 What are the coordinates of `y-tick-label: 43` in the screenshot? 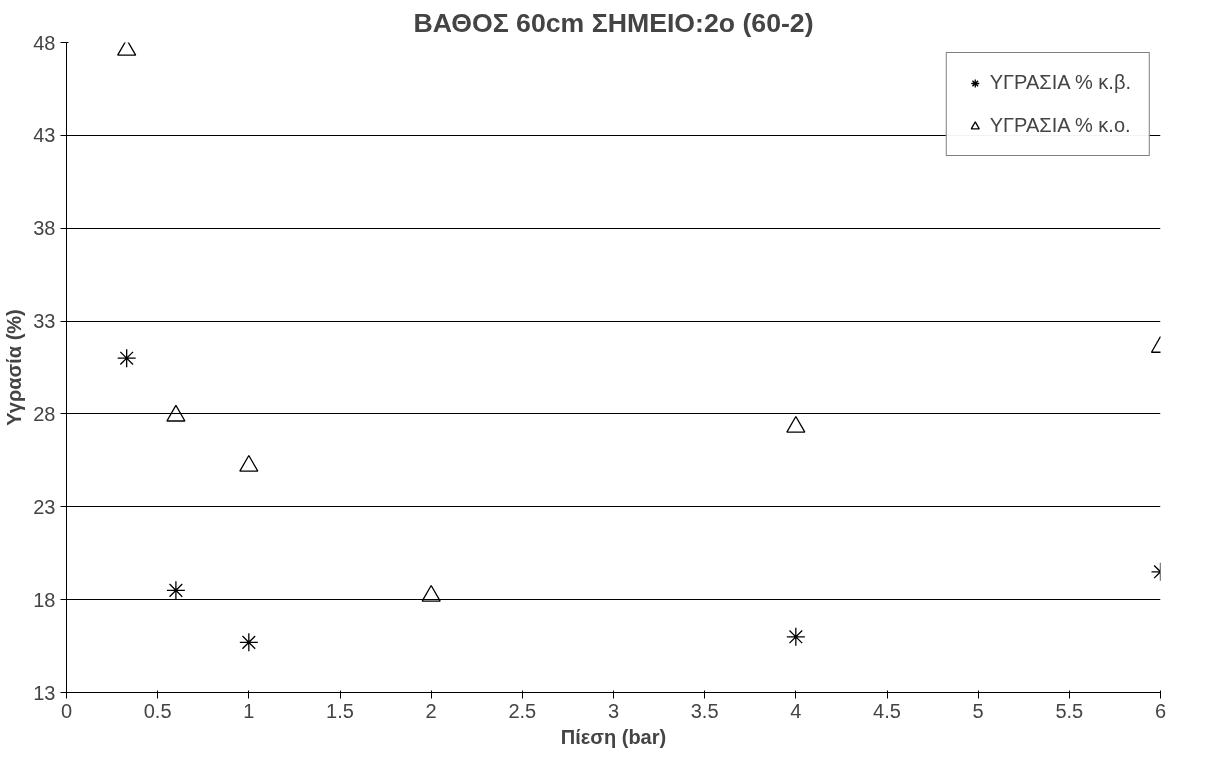 It's located at (44, 135).